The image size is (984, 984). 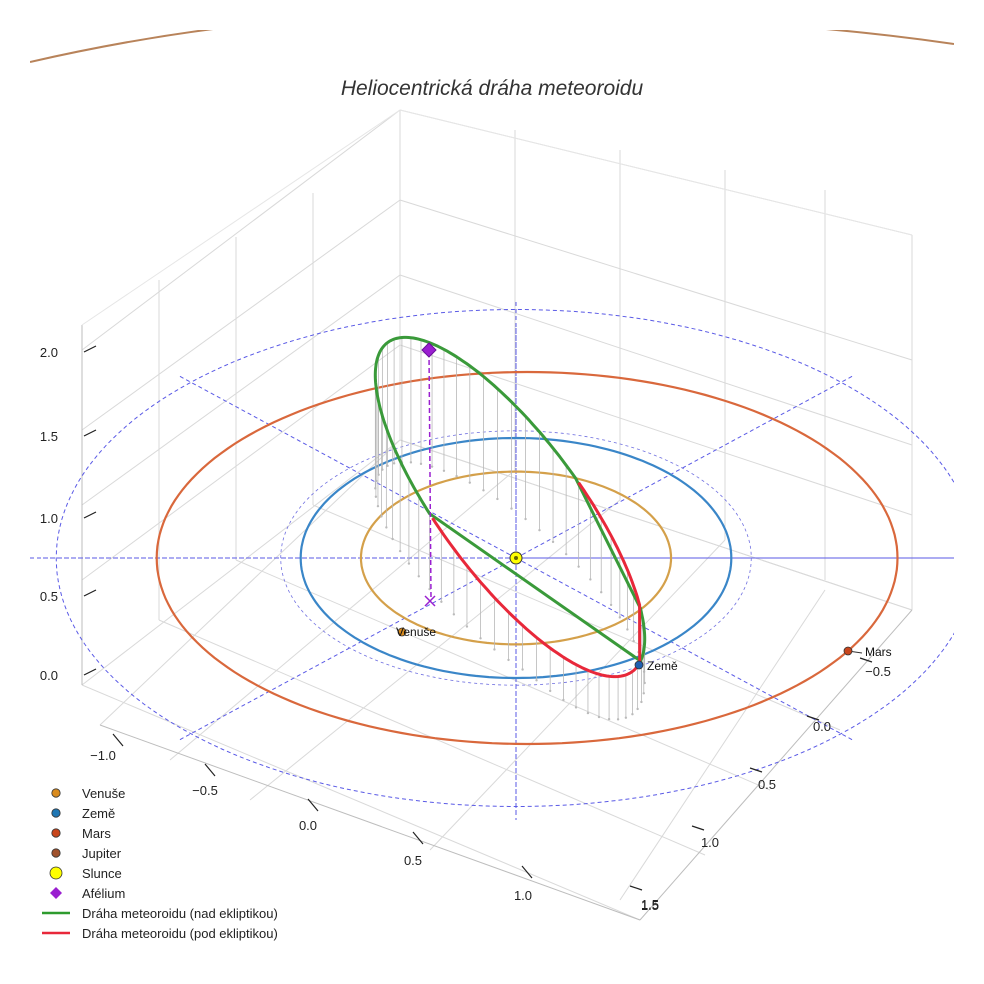 I want to click on legend-item-4: Slunce, so click(x=85, y=873).